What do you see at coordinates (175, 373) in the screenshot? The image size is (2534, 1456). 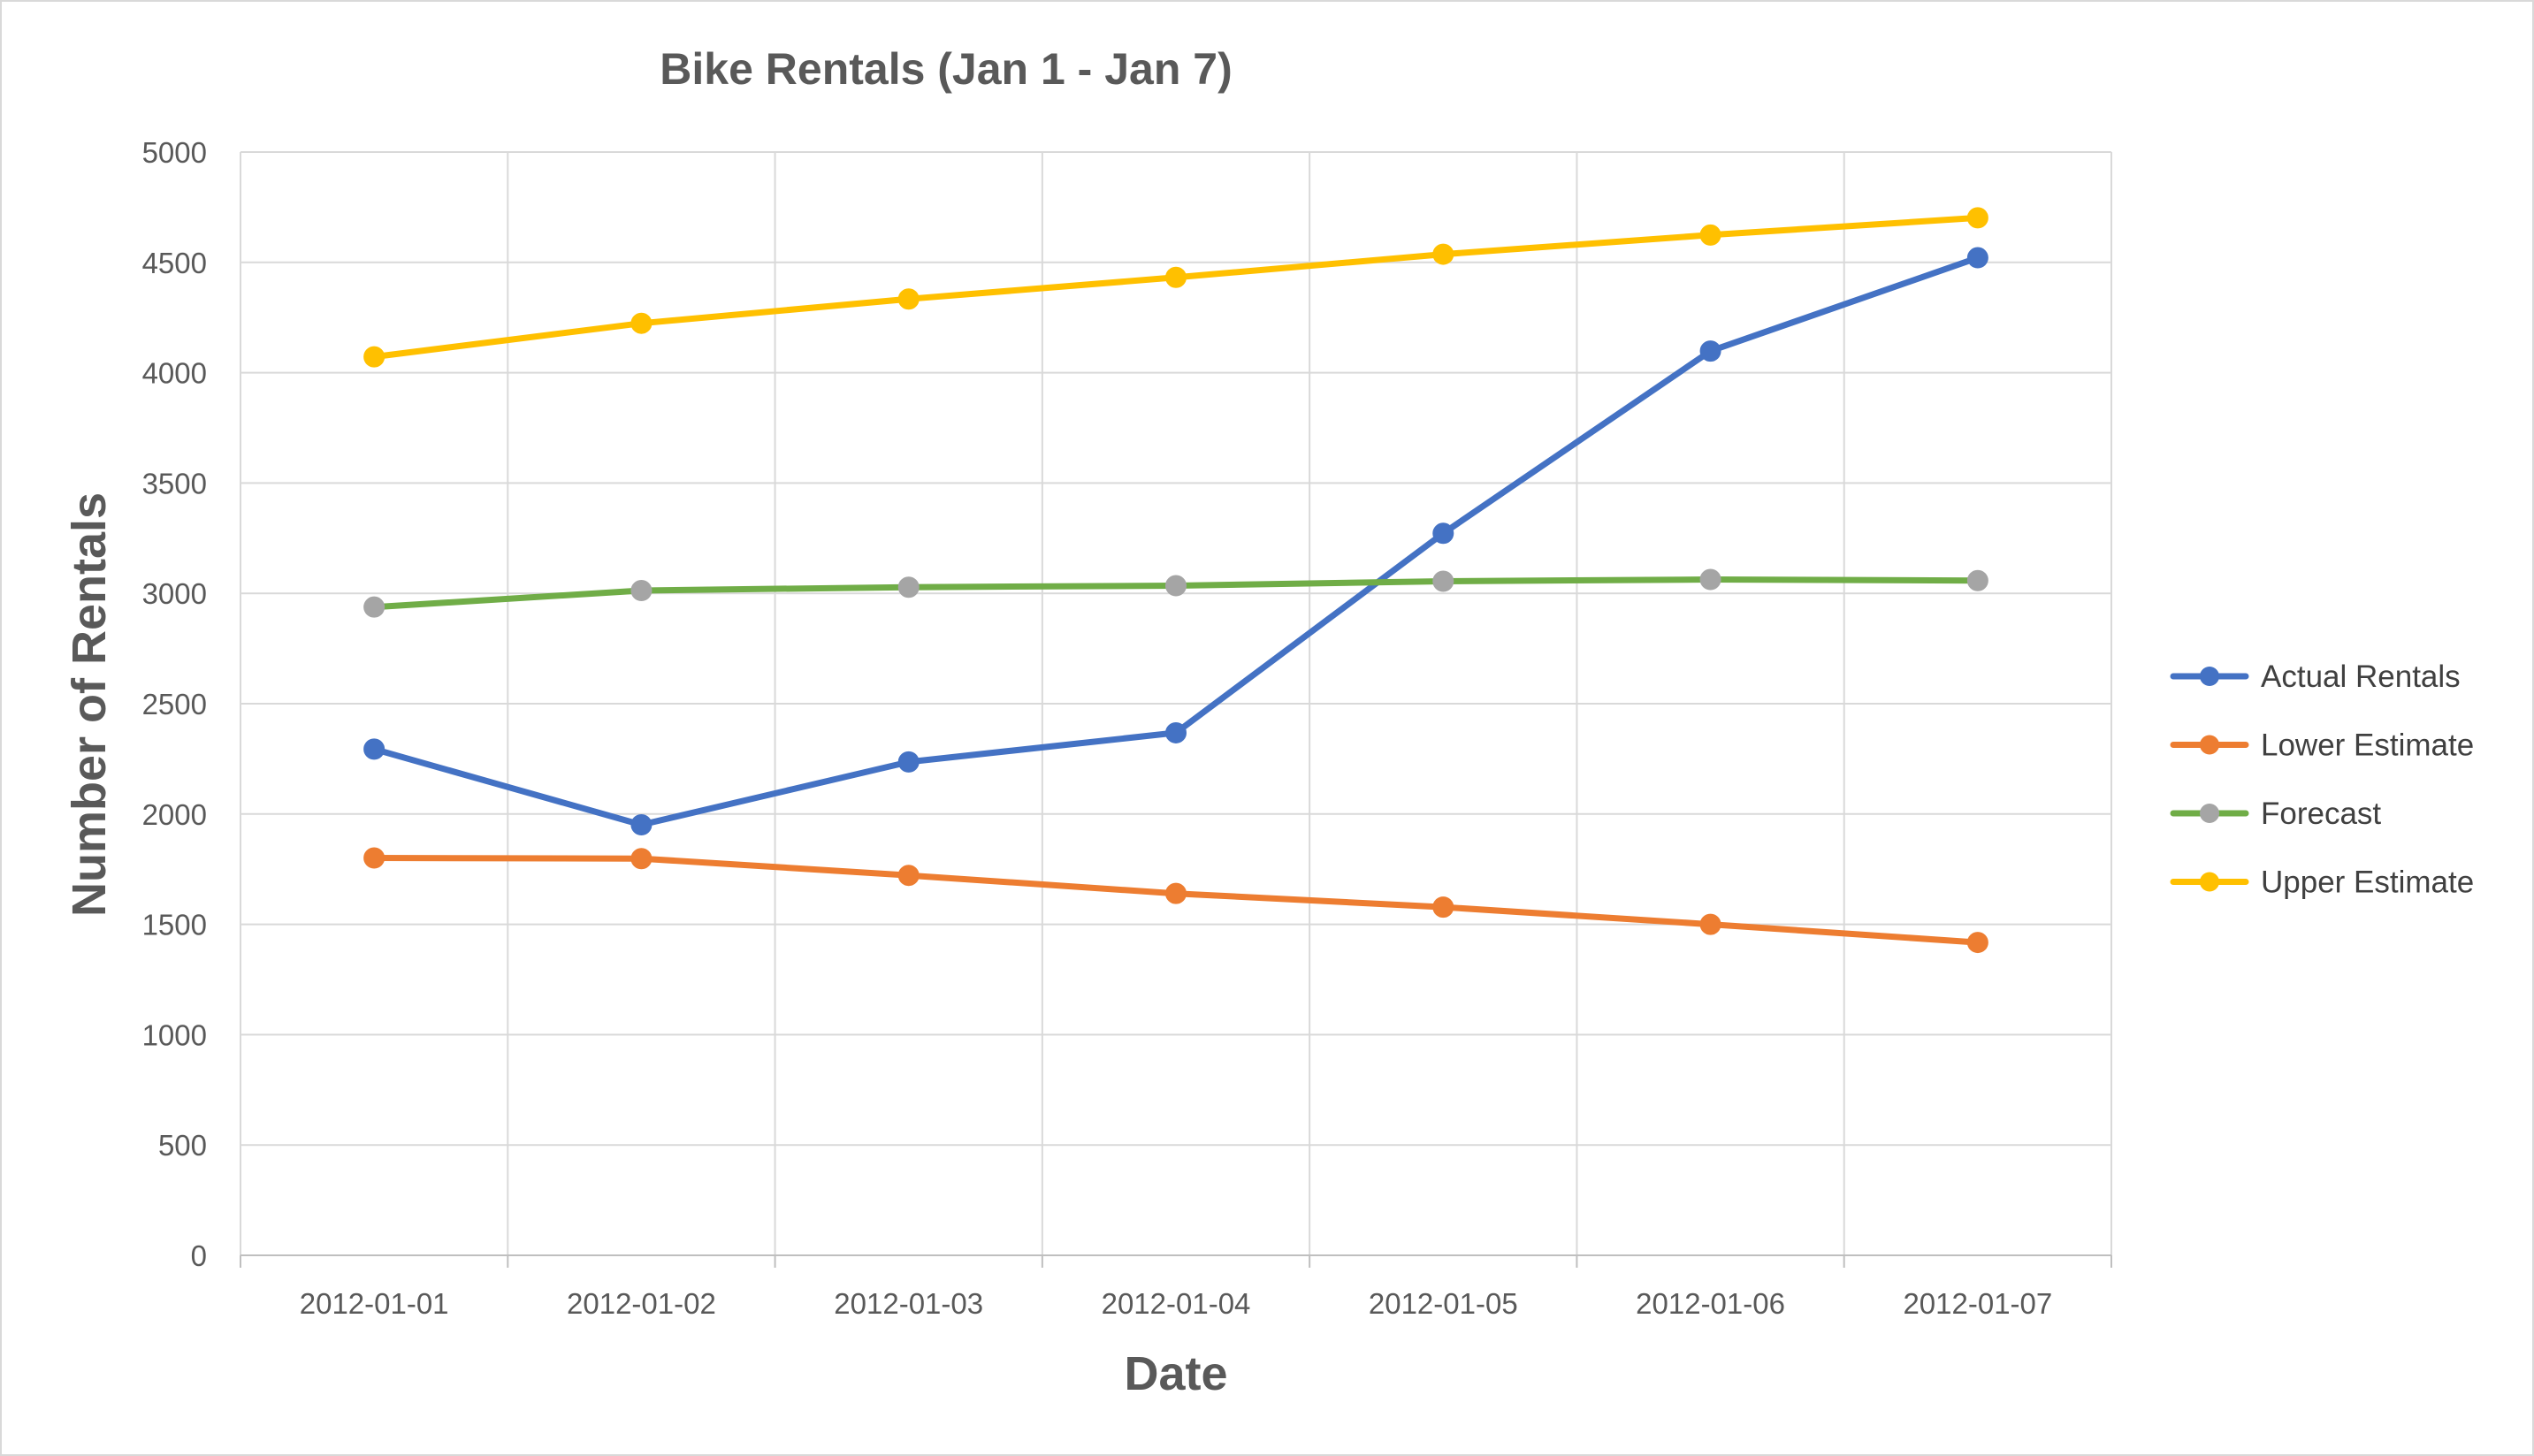 I see `y-tick-label: 4000` at bounding box center [175, 373].